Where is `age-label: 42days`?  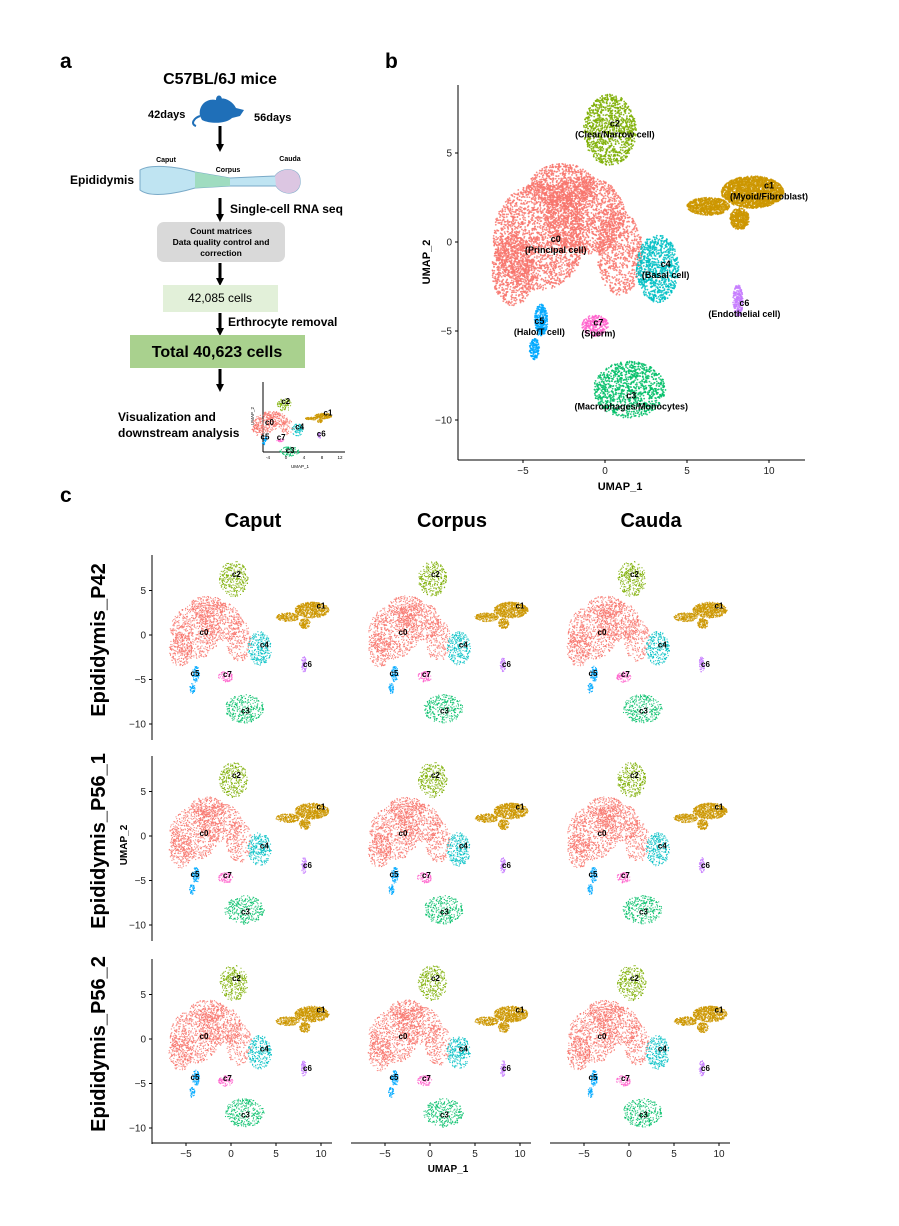
age-label: 42days is located at coordinates (166, 115).